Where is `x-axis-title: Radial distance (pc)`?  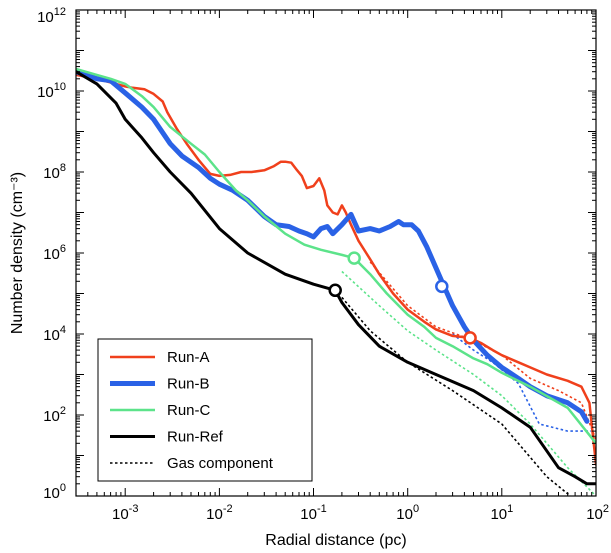 x-axis-title: Radial distance (pc) is located at coordinates (335, 540).